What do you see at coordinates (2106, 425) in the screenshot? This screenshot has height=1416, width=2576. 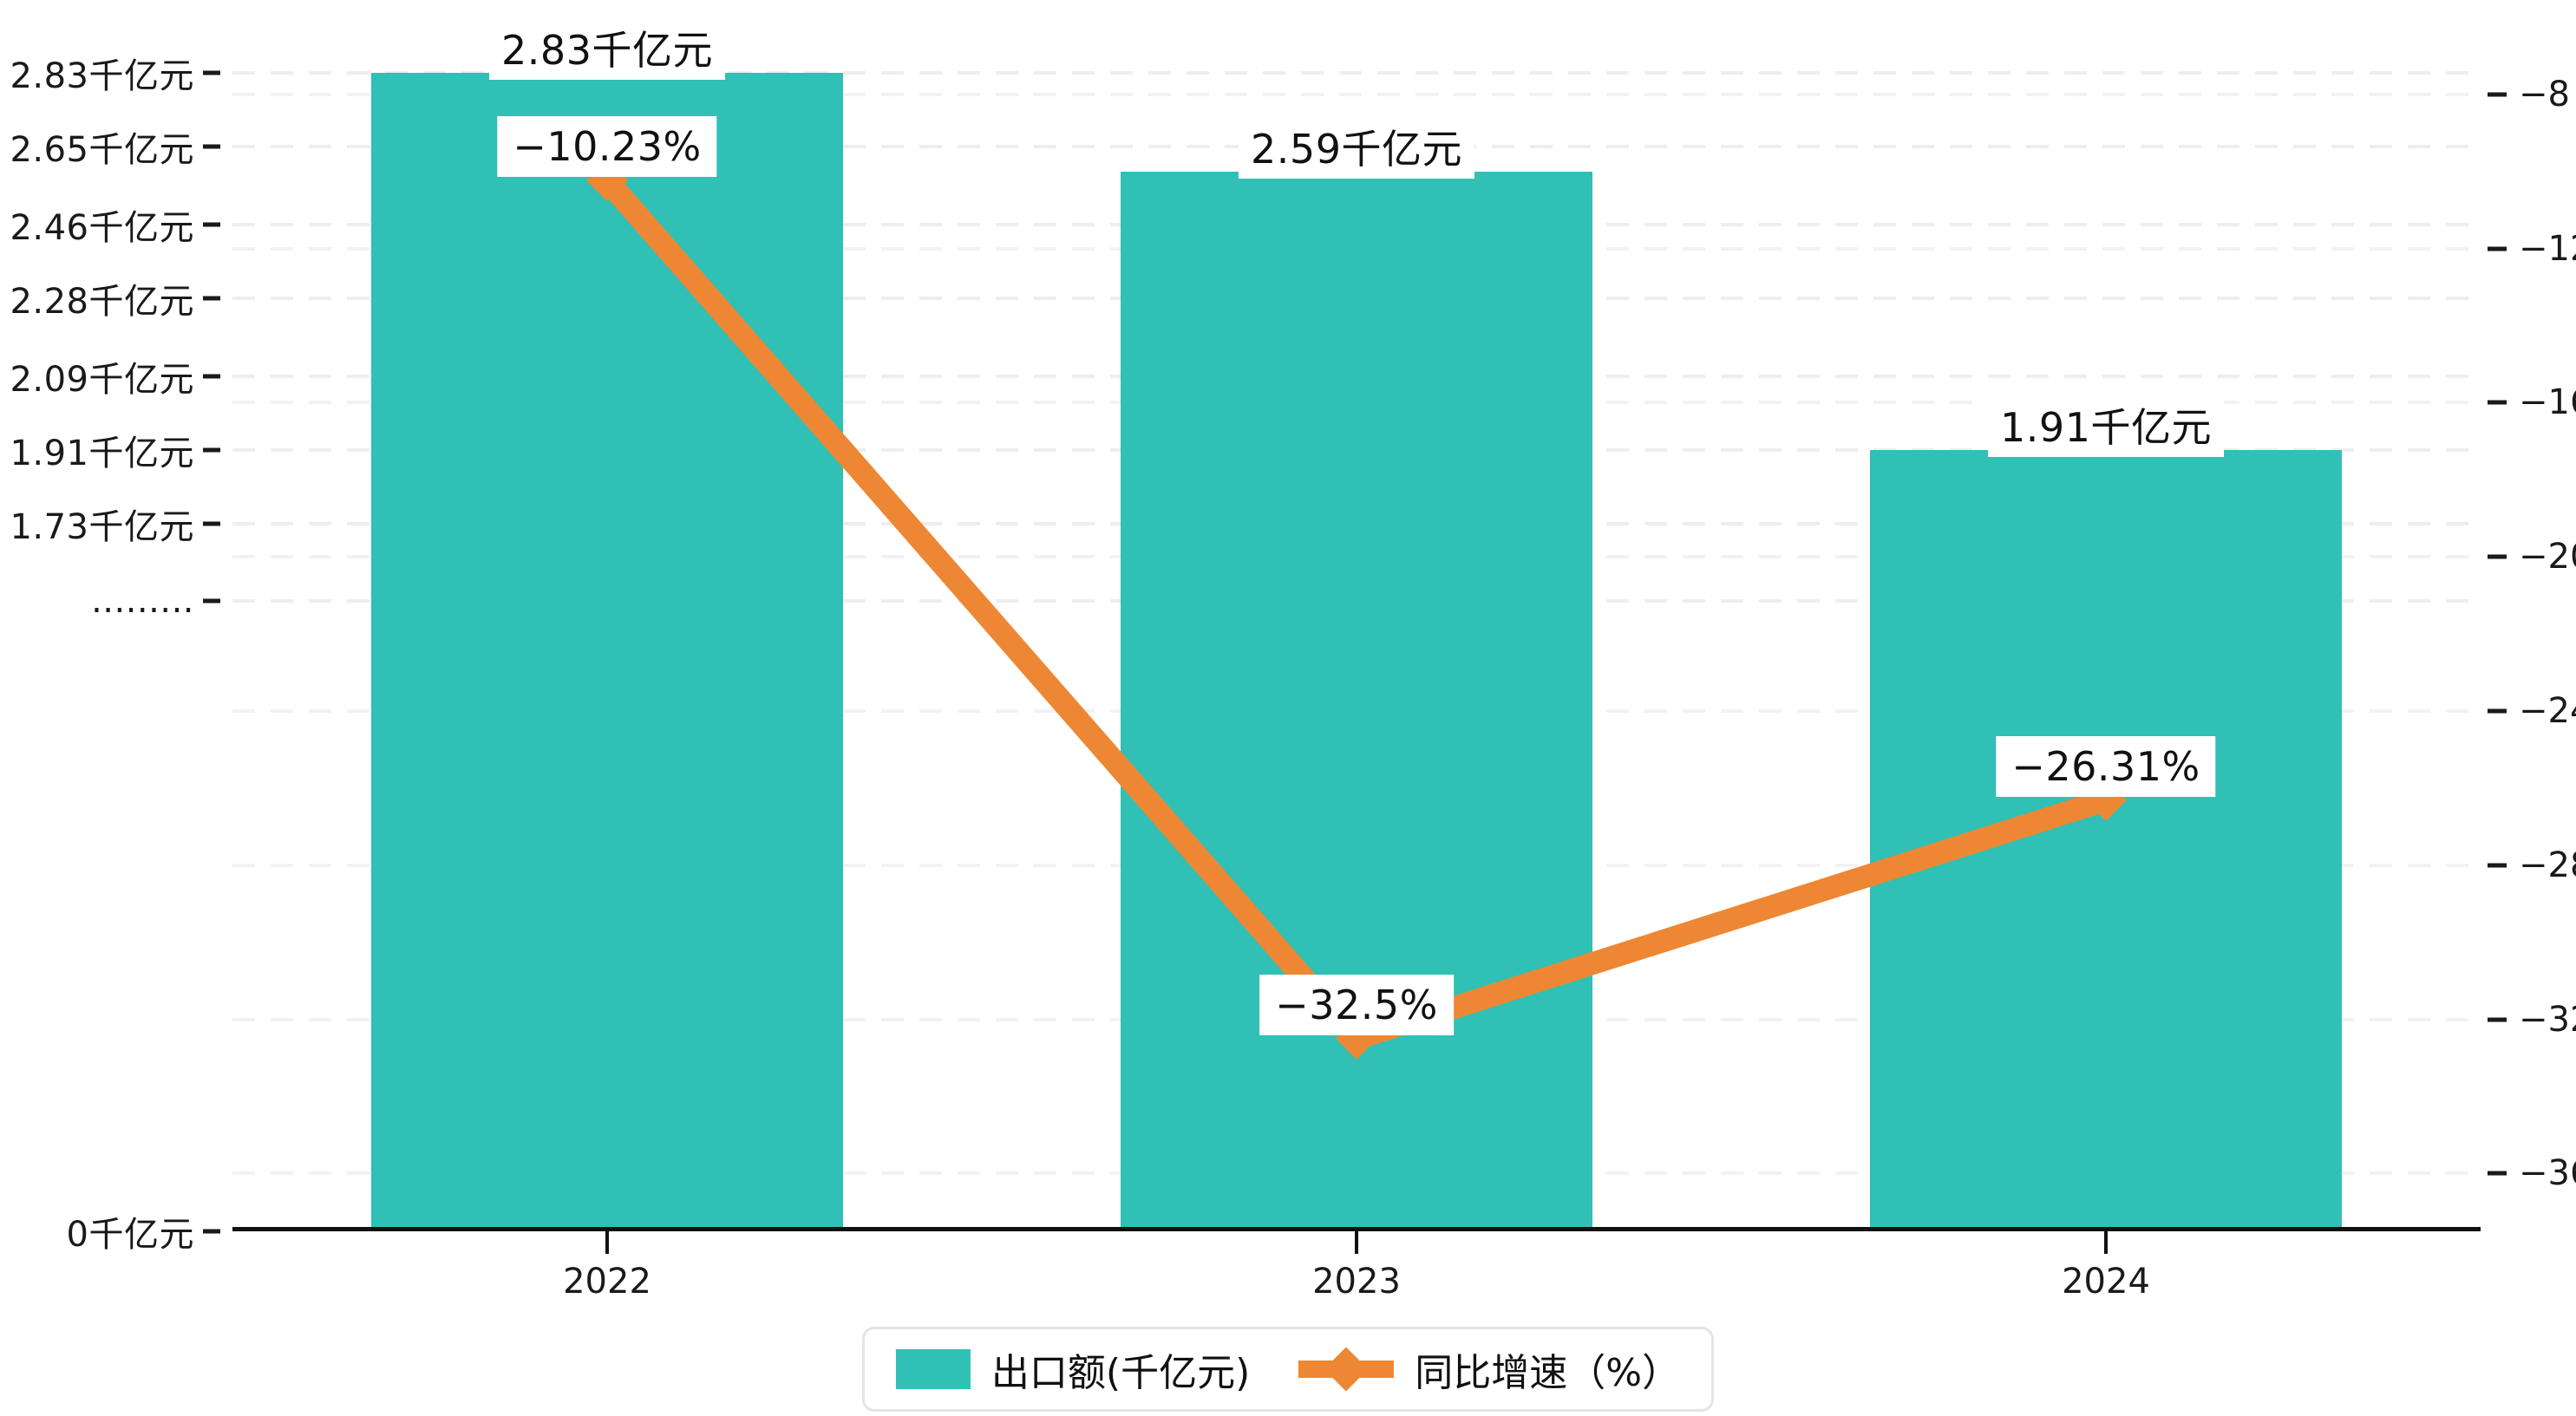 I see `bar-value-label: 1.91千亿元` at bounding box center [2106, 425].